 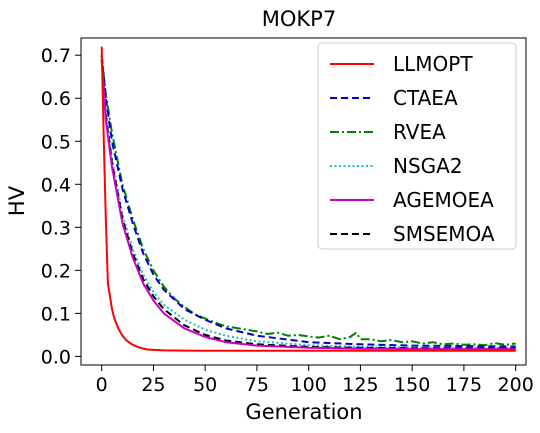 What do you see at coordinates (303, 412) in the screenshot?
I see `x-axis-label: Generation` at bounding box center [303, 412].